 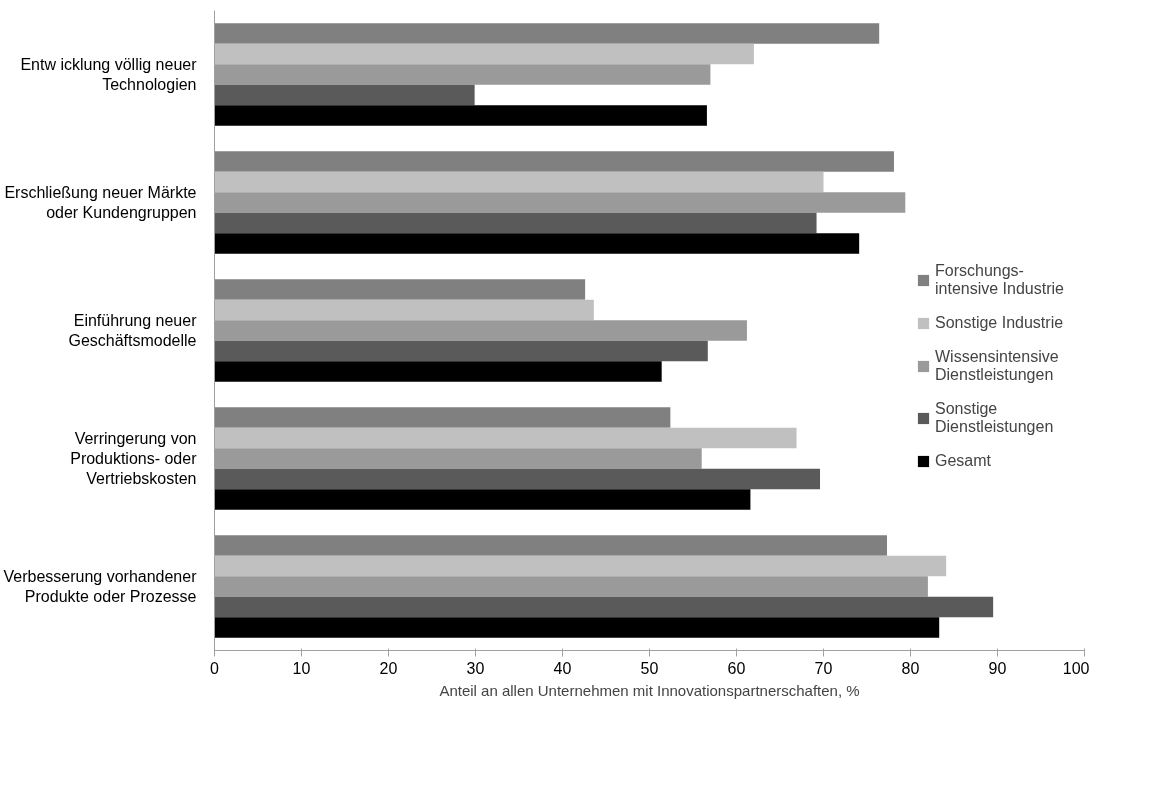 I want to click on x-tick-label: 30, so click(x=475, y=668).